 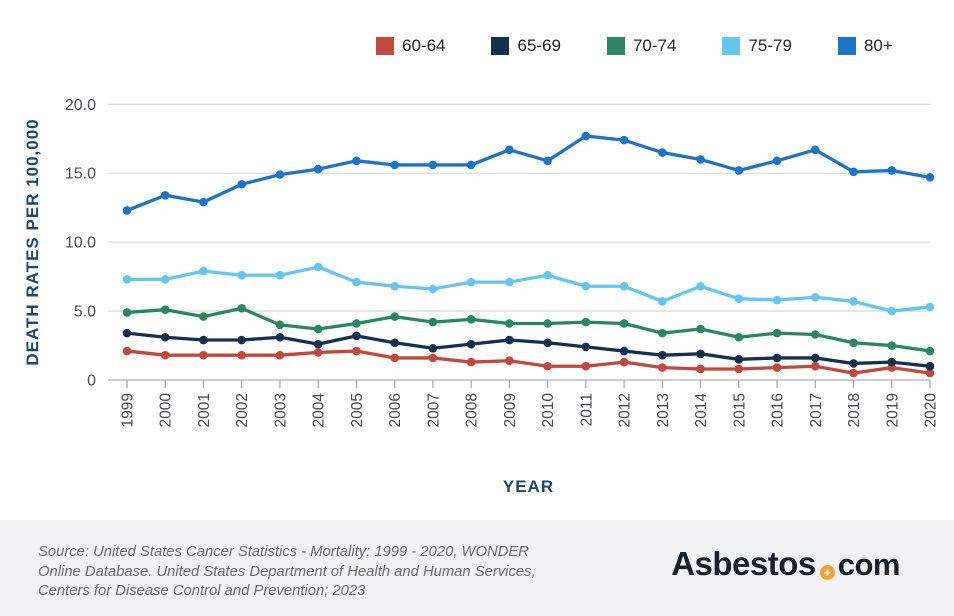 What do you see at coordinates (80, 105) in the screenshot?
I see `y-tick-label: 20.0` at bounding box center [80, 105].